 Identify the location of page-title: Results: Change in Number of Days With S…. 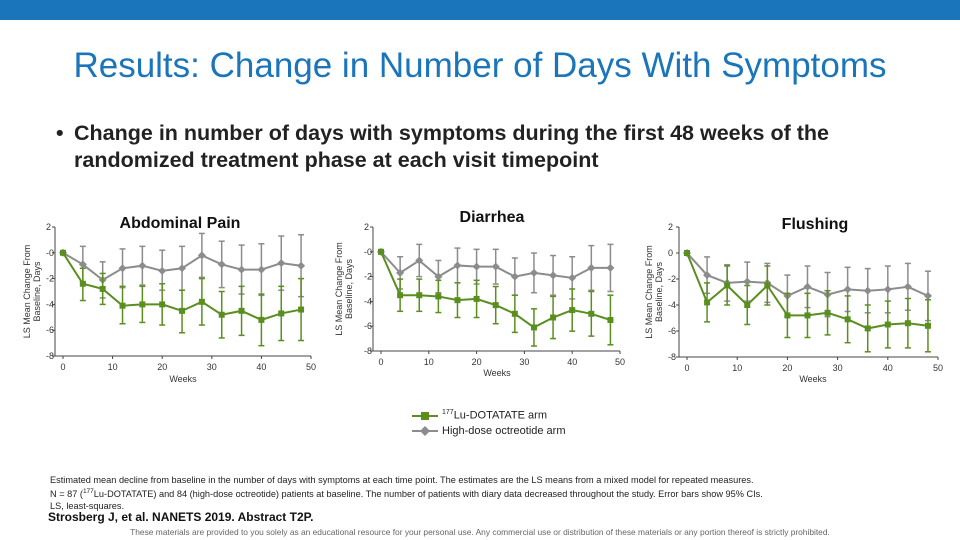
(480, 65).